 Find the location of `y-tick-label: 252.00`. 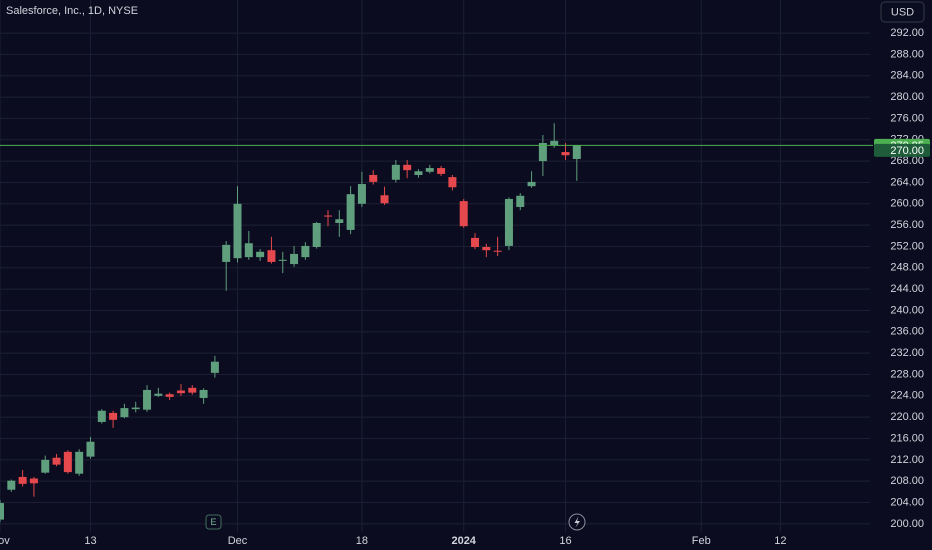

y-tick-label: 252.00 is located at coordinates (907, 246).